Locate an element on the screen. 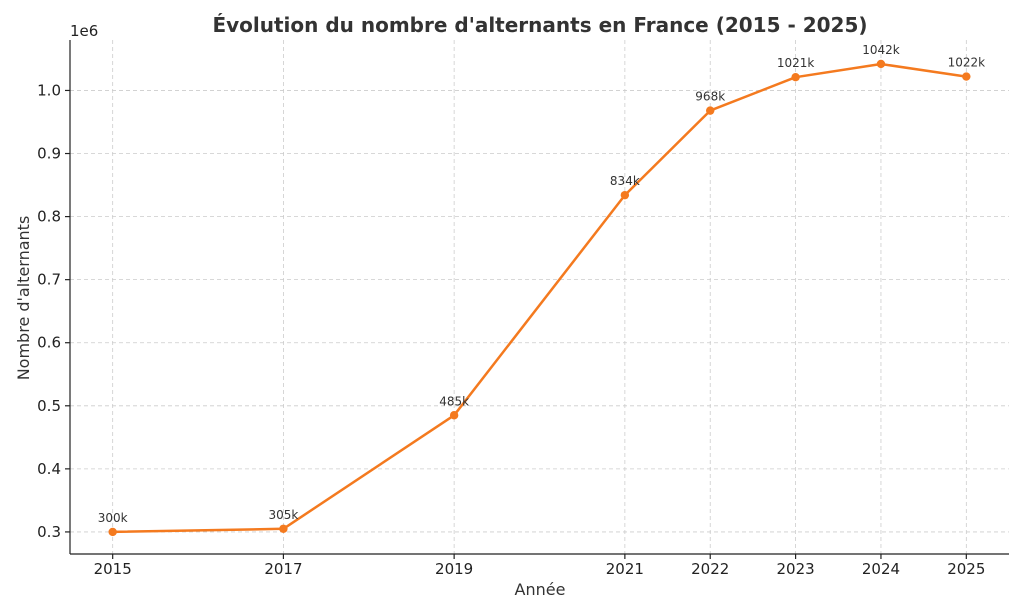  y-tick-label: 0.6 is located at coordinates (49, 343).